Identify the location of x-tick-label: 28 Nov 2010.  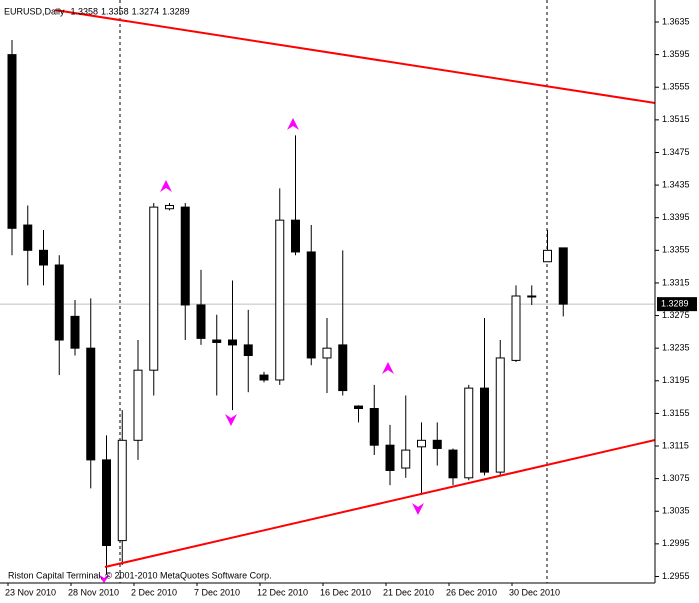
(93, 592).